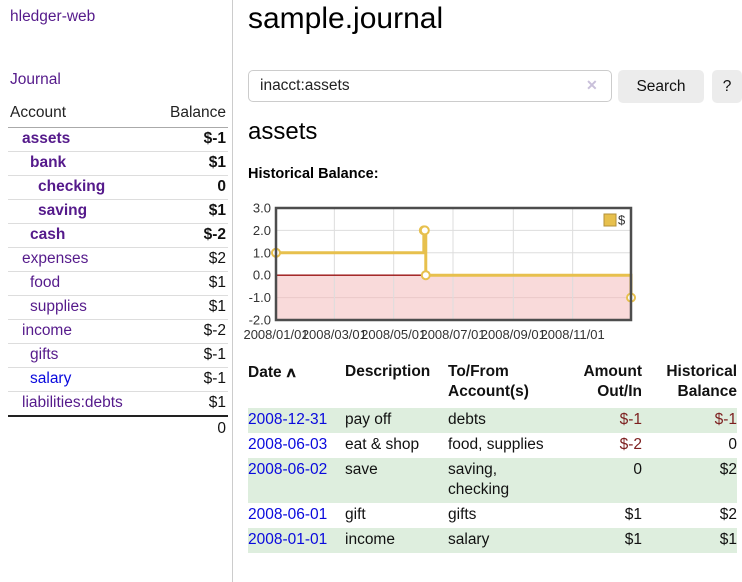 This screenshot has width=742, height=582. What do you see at coordinates (346, 18) in the screenshot?
I see `page-title: sample.journal` at bounding box center [346, 18].